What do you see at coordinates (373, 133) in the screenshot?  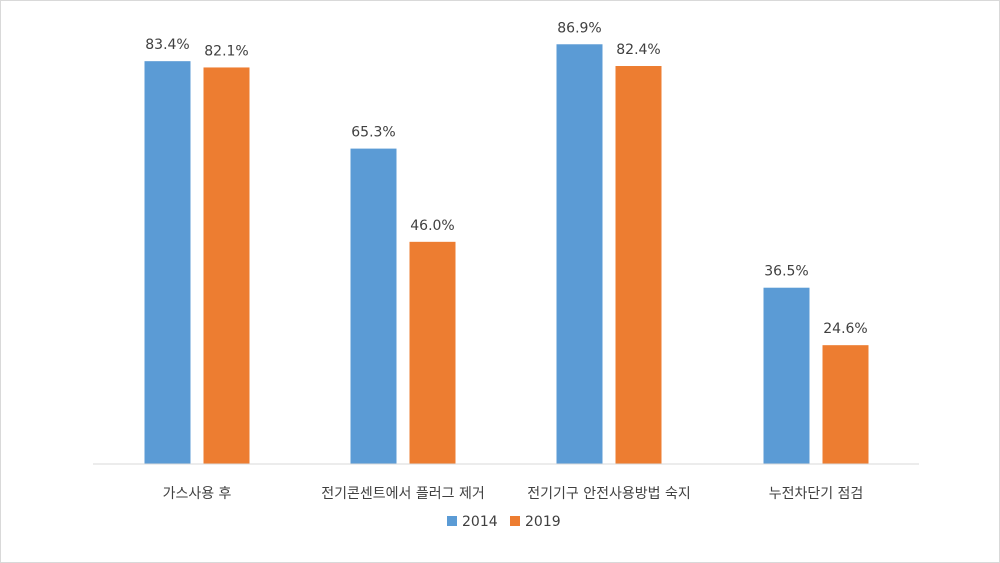 I see `data-label-2014-1: 65.3%` at bounding box center [373, 133].